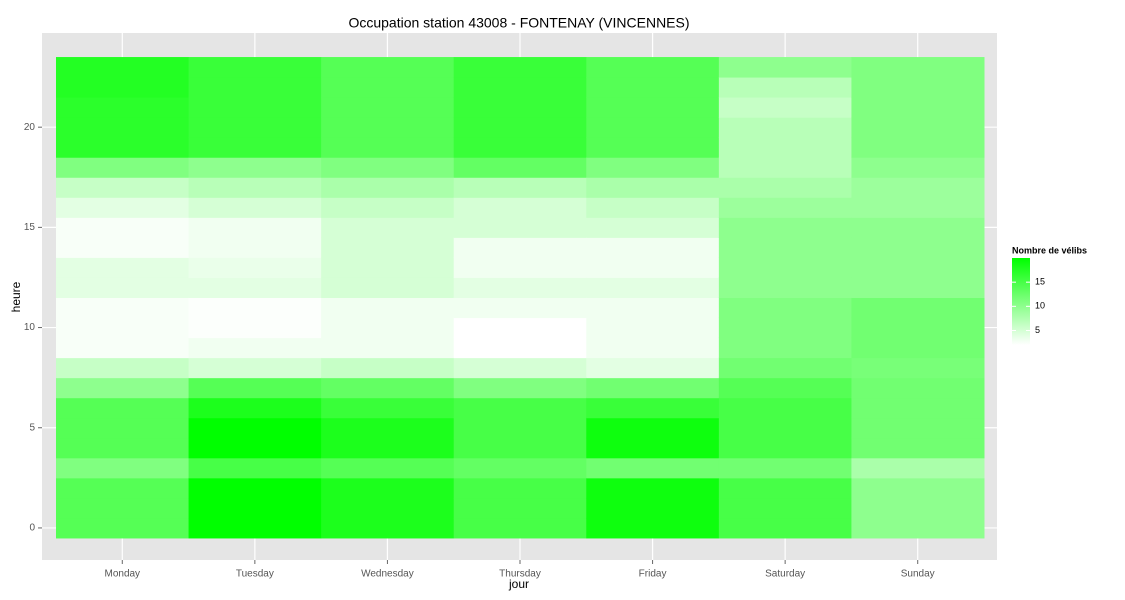 The image size is (1125, 600). I want to click on x-tick-label: Tuesday, so click(255, 574).